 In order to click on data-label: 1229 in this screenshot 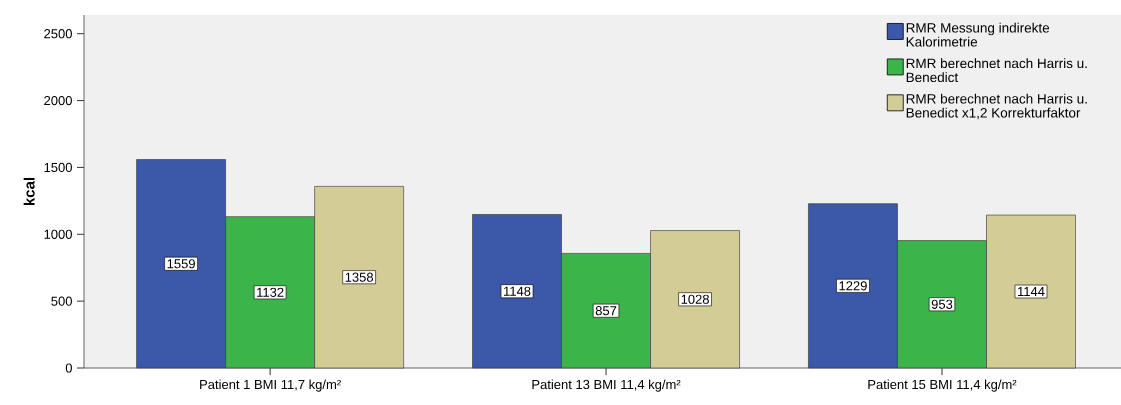, I will do `click(853, 286)`.